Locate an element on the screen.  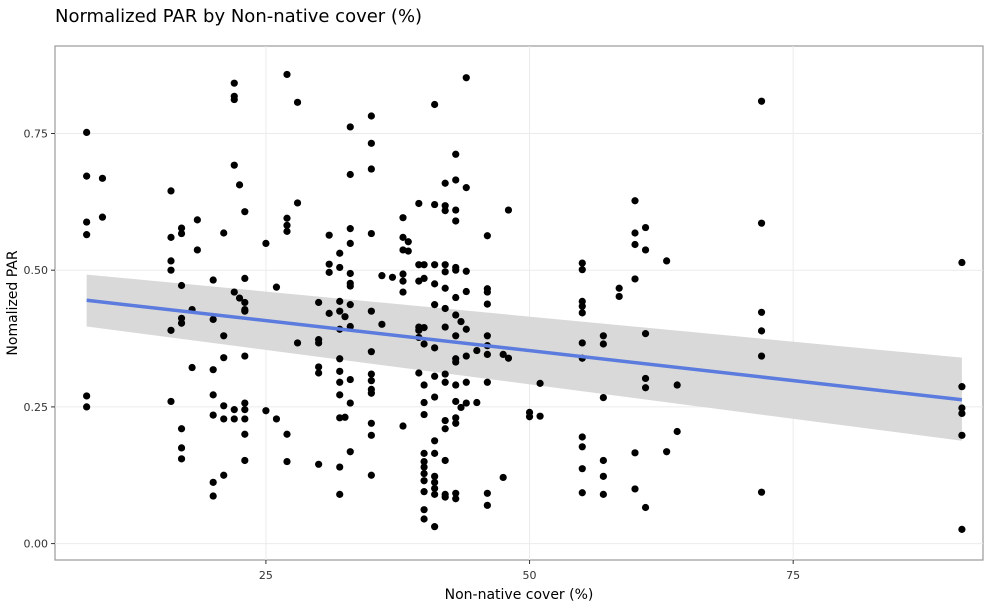
x-axis-title: Non-native cover (%) is located at coordinates (519, 594).